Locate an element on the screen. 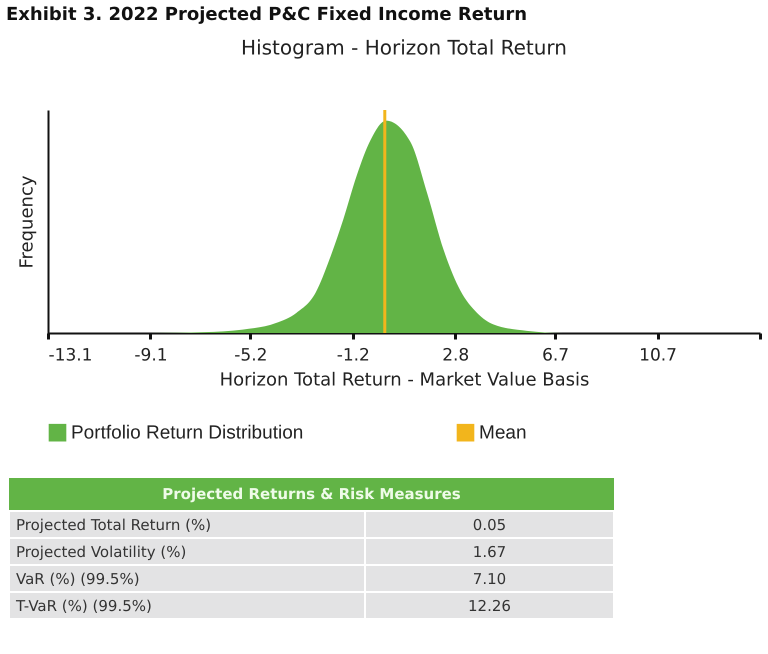 The height and width of the screenshot is (654, 768). x-tick-label: -9.1 is located at coordinates (151, 356).